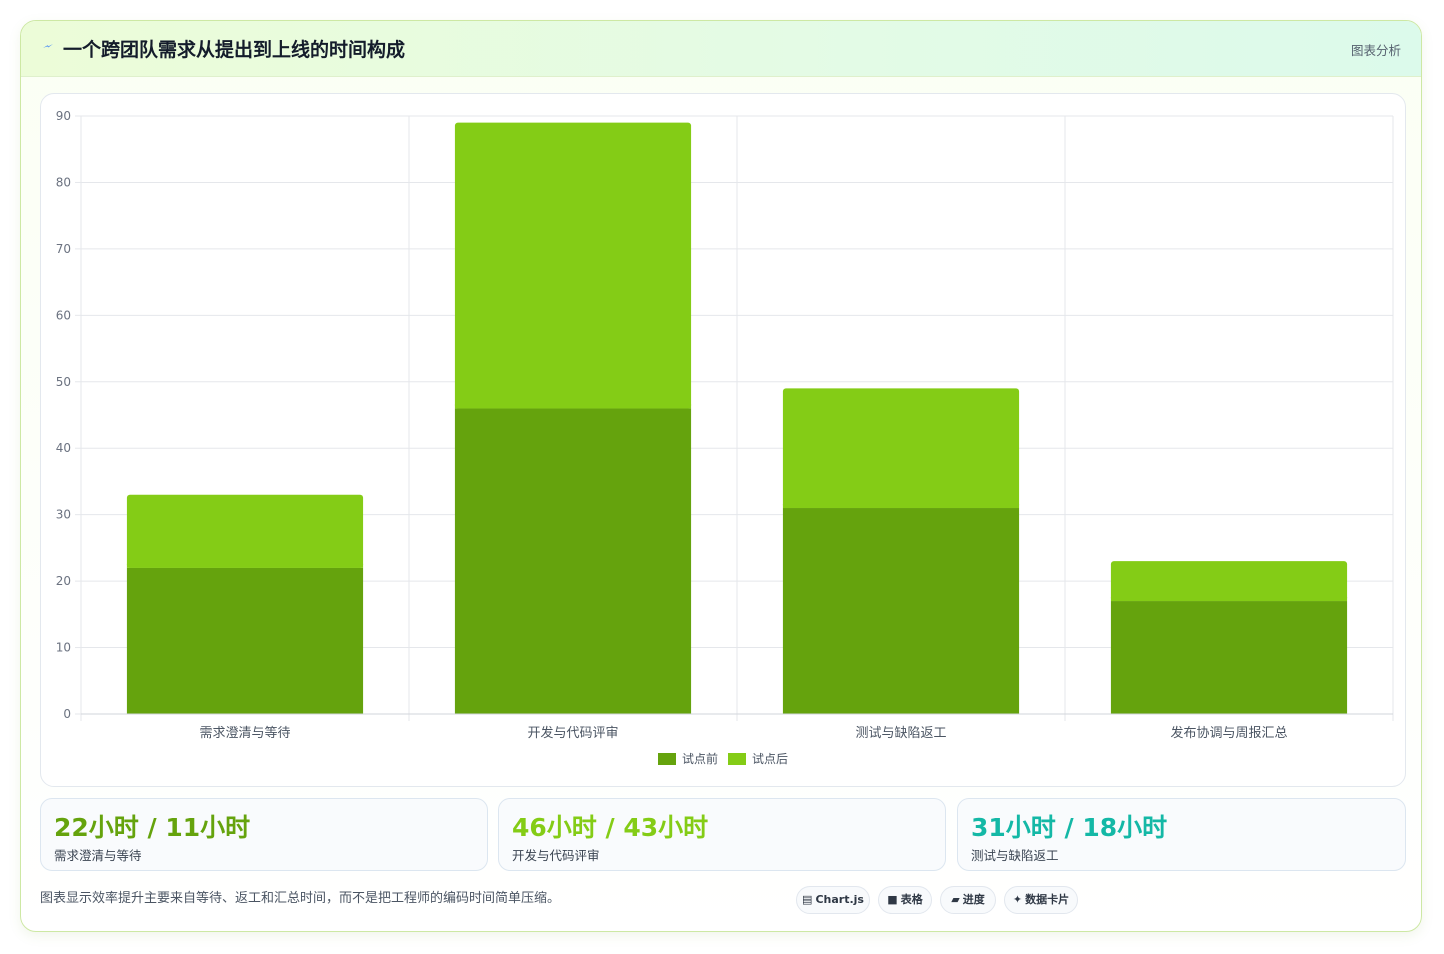  Describe the element at coordinates (1017, 899) in the screenshot. I see `sparkle-icon: ✦` at that location.